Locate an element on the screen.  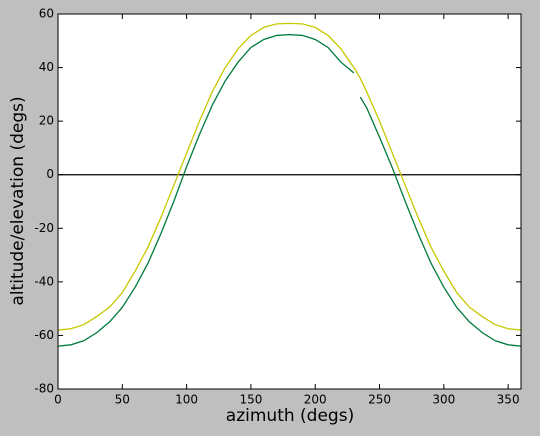
x-tick-label: 200 is located at coordinates (315, 400).